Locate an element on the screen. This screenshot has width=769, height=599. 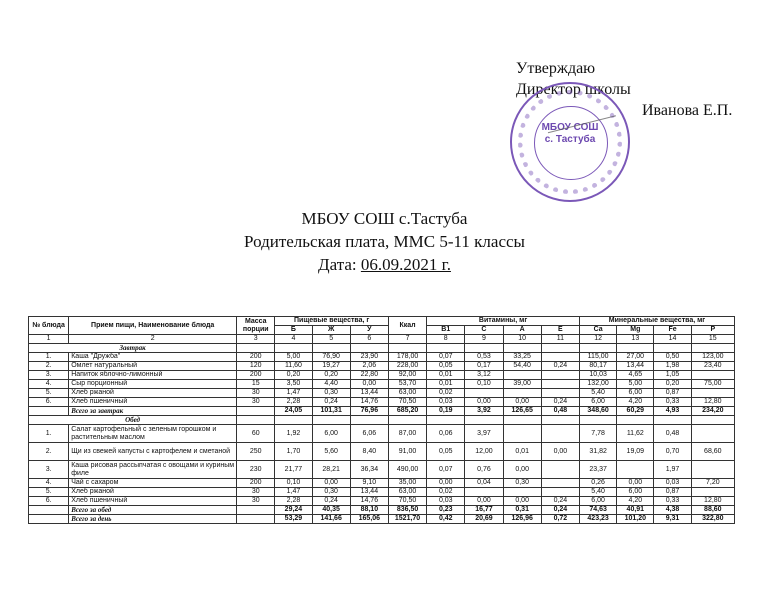
table-cell: 1,92 is located at coordinates (293, 433).